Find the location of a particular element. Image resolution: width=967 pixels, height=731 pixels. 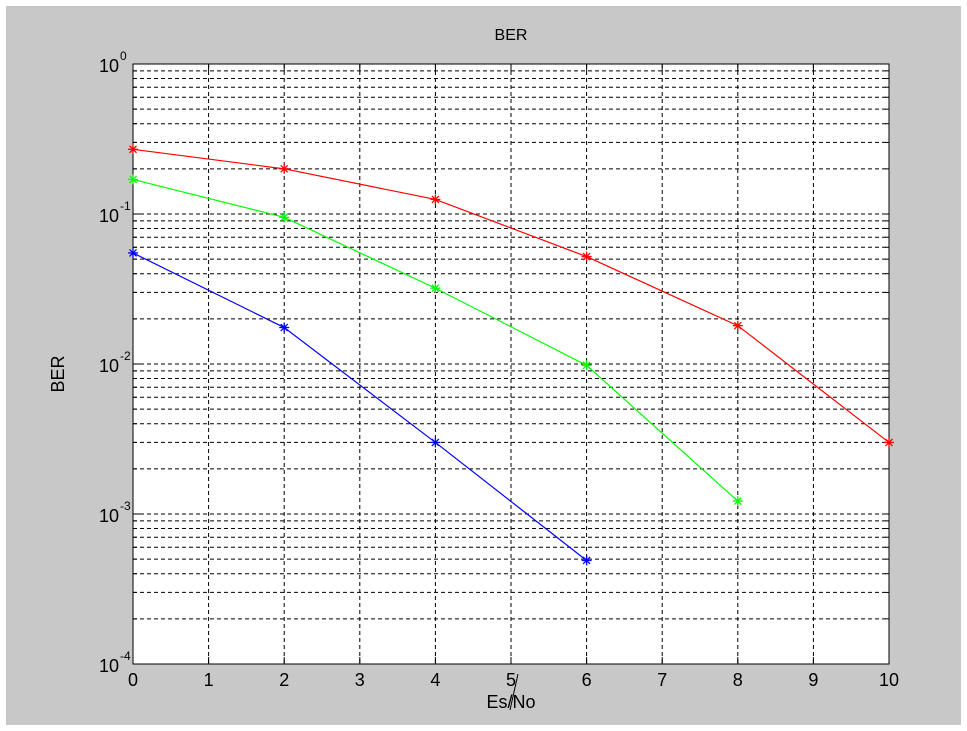

chart-title: BER is located at coordinates (511, 35).